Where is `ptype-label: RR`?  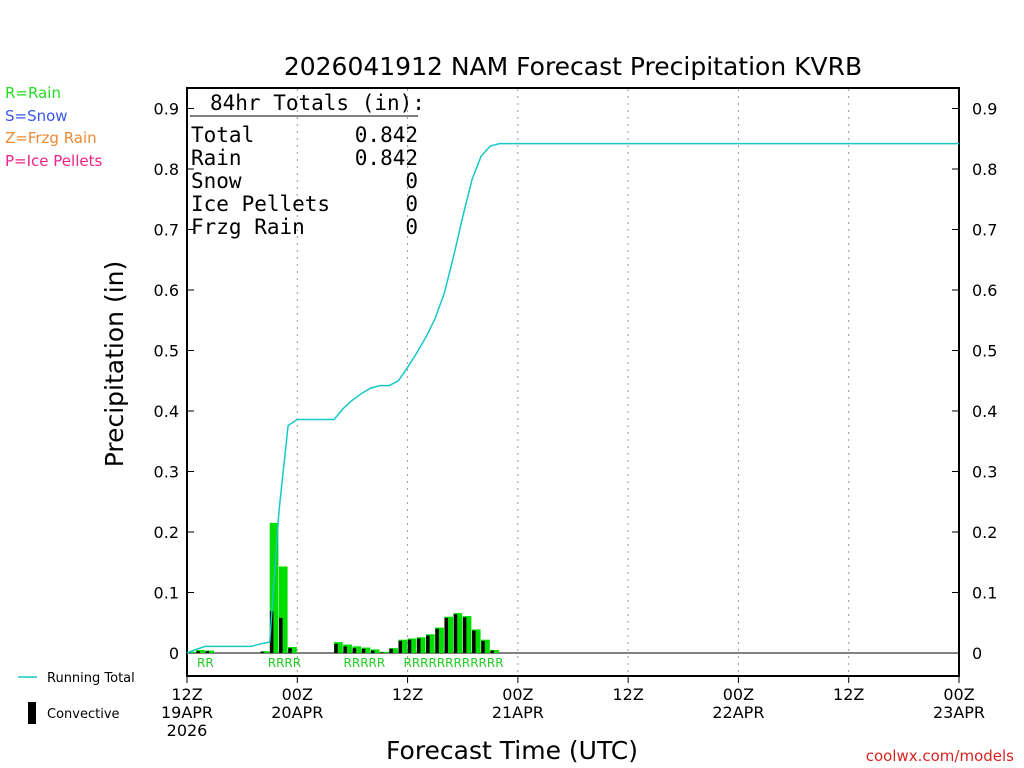 ptype-label: RR is located at coordinates (205, 663).